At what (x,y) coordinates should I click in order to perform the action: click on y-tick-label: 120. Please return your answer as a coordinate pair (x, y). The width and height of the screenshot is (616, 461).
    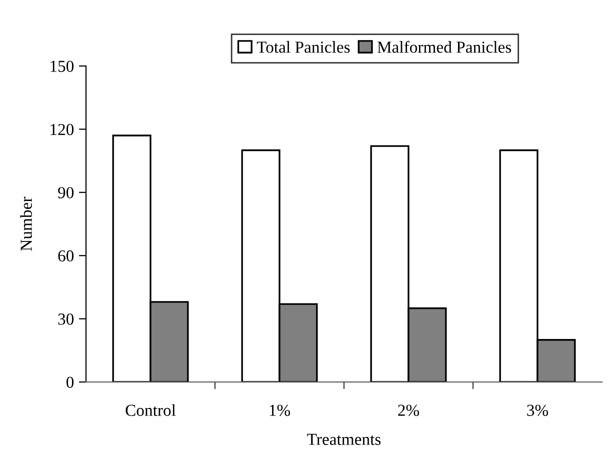
    Looking at the image, I should click on (62, 130).